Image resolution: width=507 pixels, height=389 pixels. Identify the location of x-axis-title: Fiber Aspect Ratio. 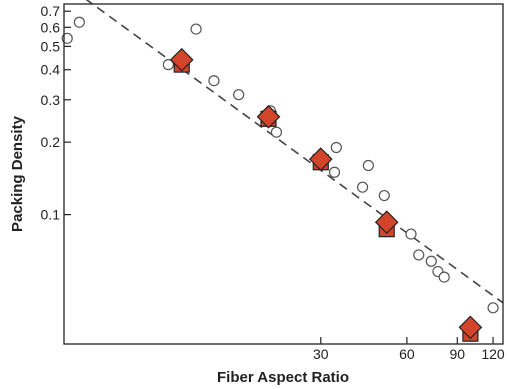
(283, 377).